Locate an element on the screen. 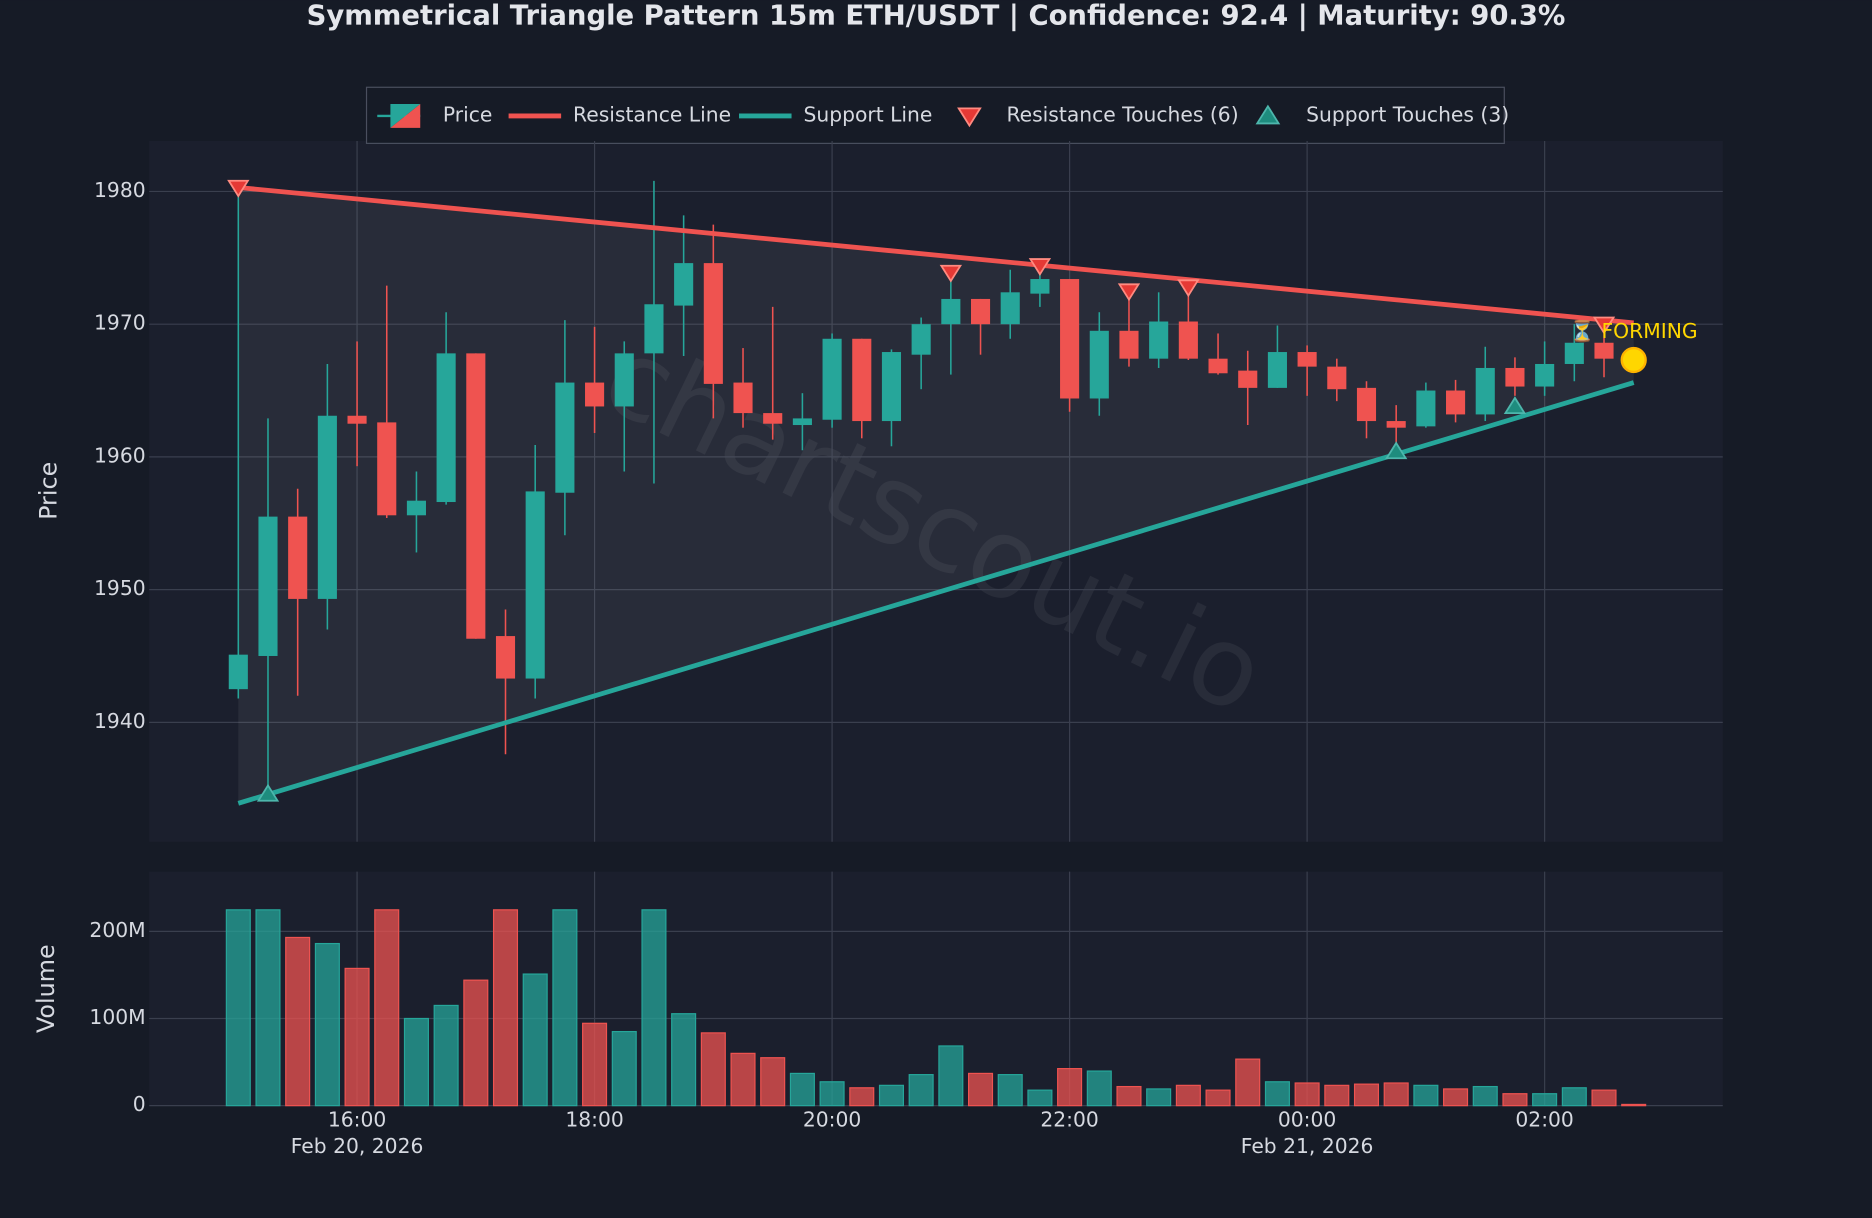 The height and width of the screenshot is (1218, 1872). y-tick-label: 1960 is located at coordinates (120, 455).